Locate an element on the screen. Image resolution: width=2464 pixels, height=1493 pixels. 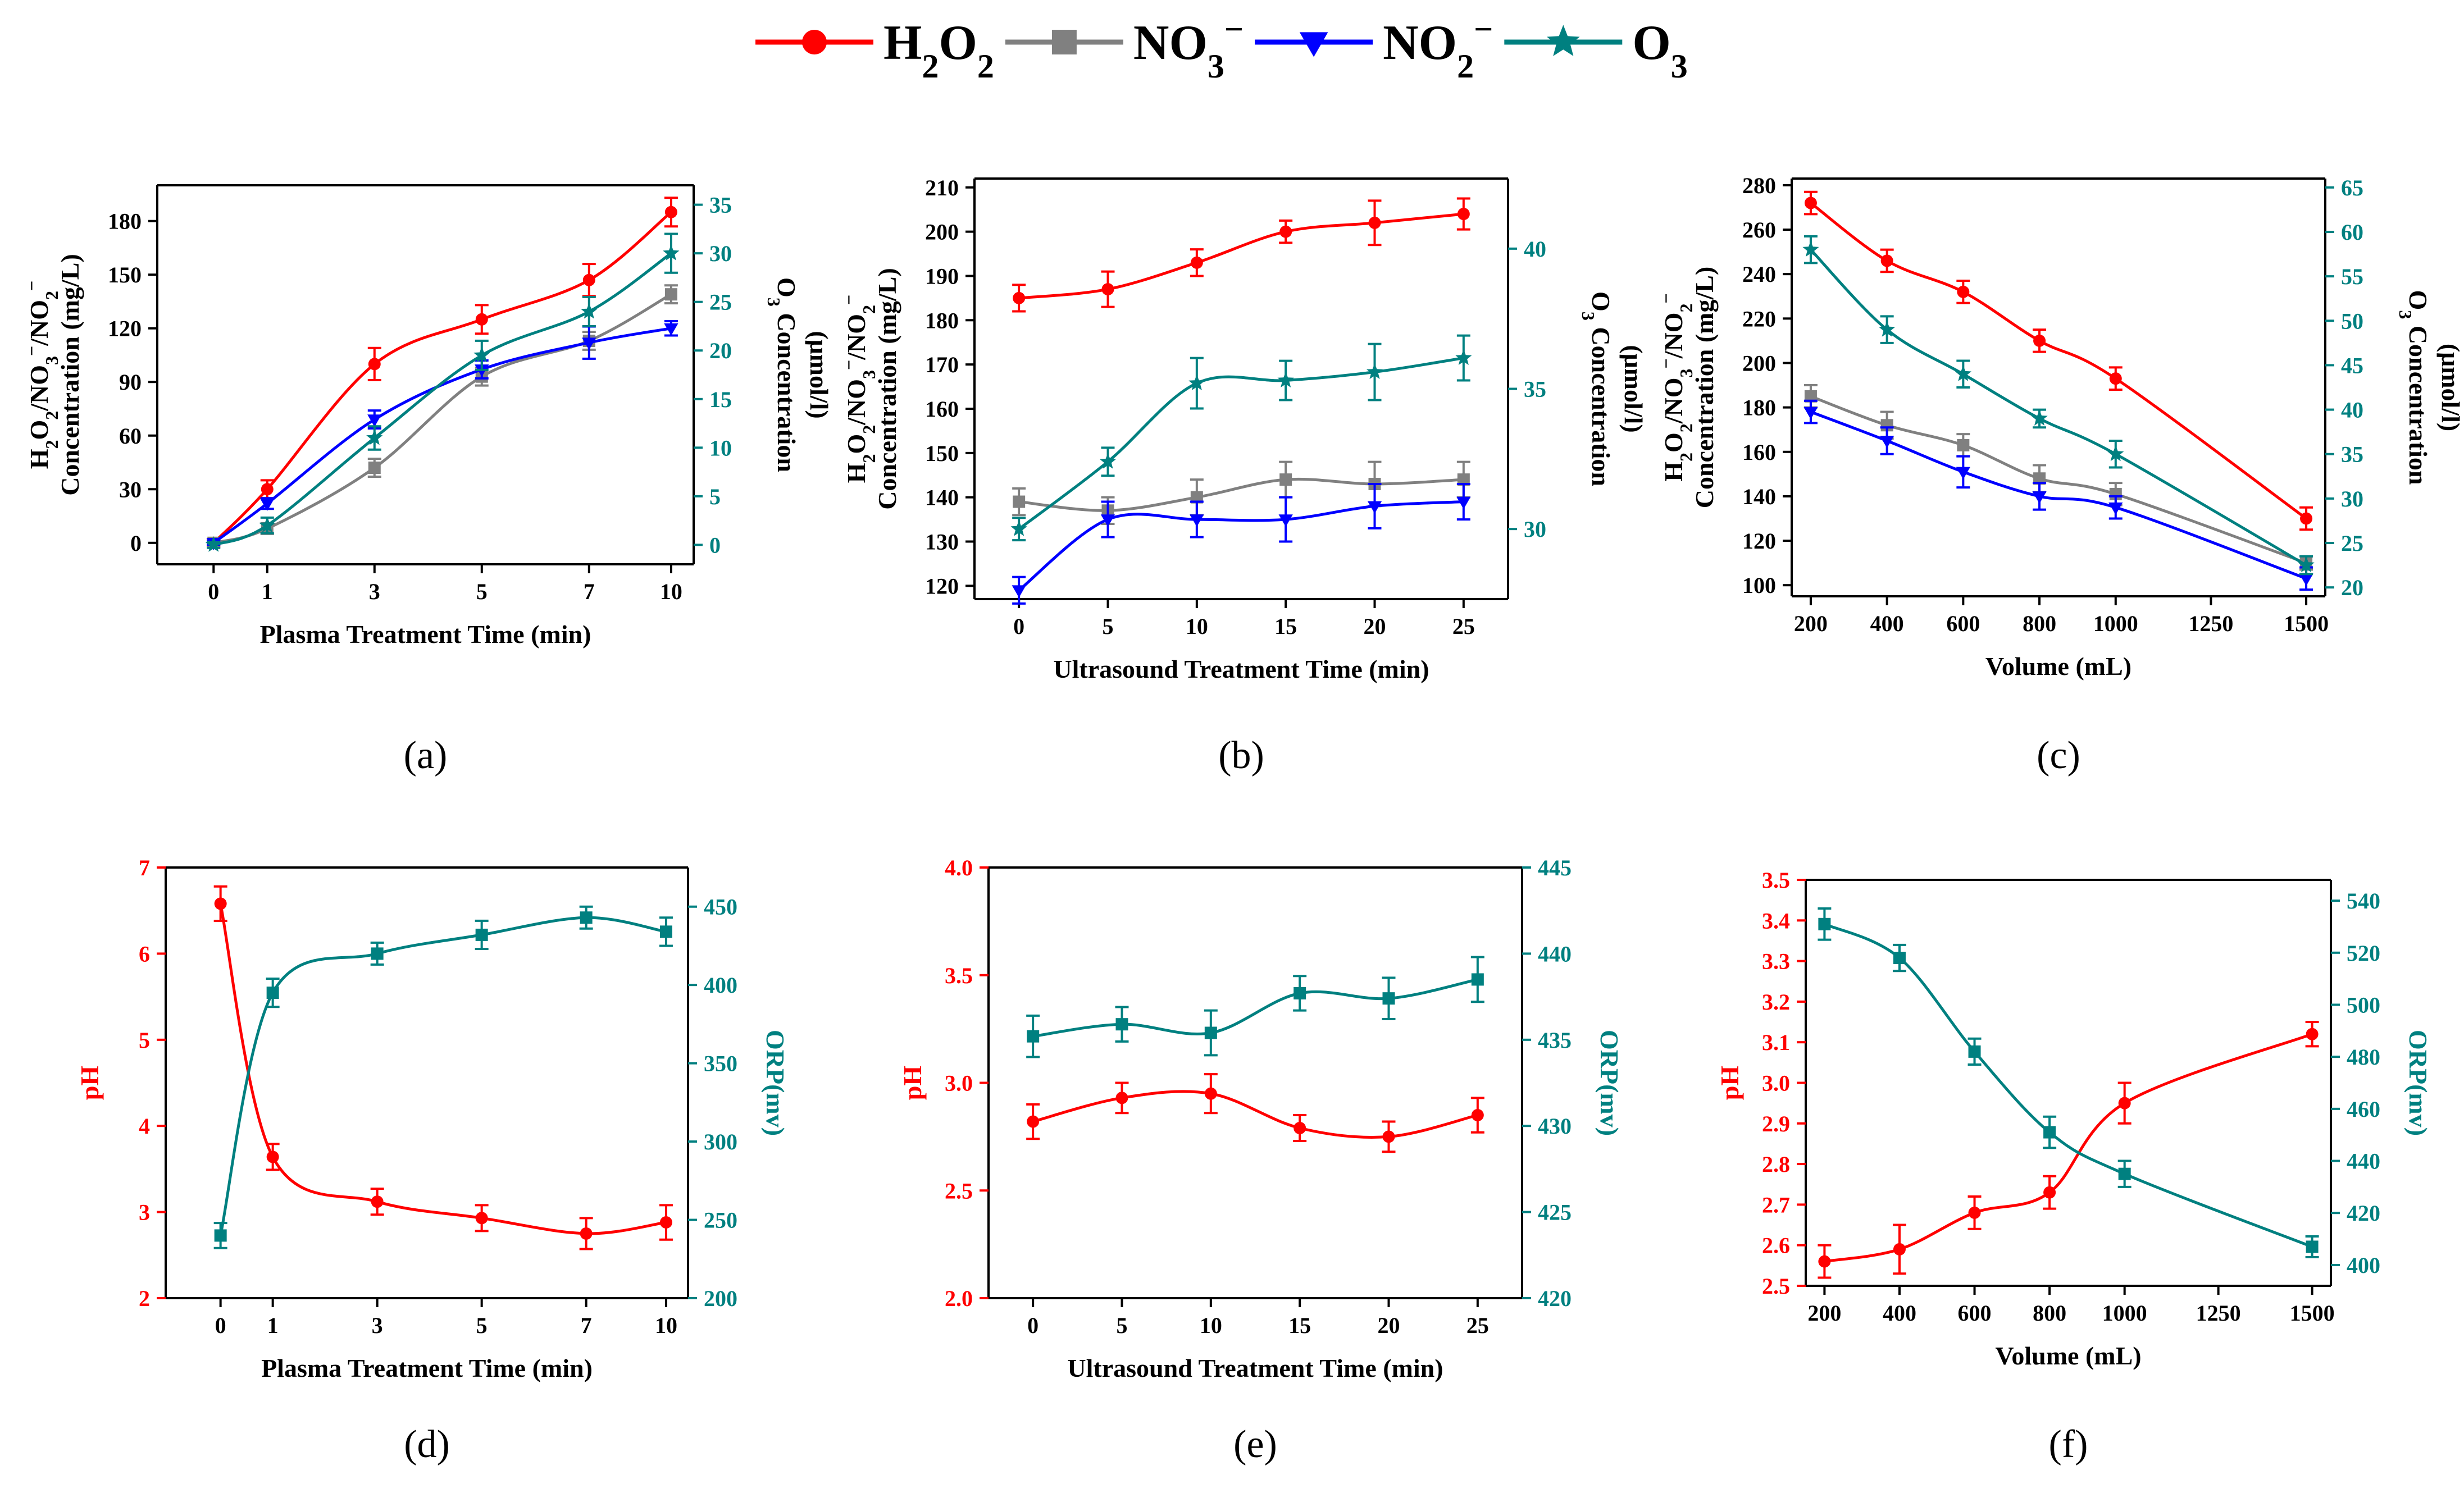
y-right-tick-label: 430 is located at coordinates (1555, 1126).